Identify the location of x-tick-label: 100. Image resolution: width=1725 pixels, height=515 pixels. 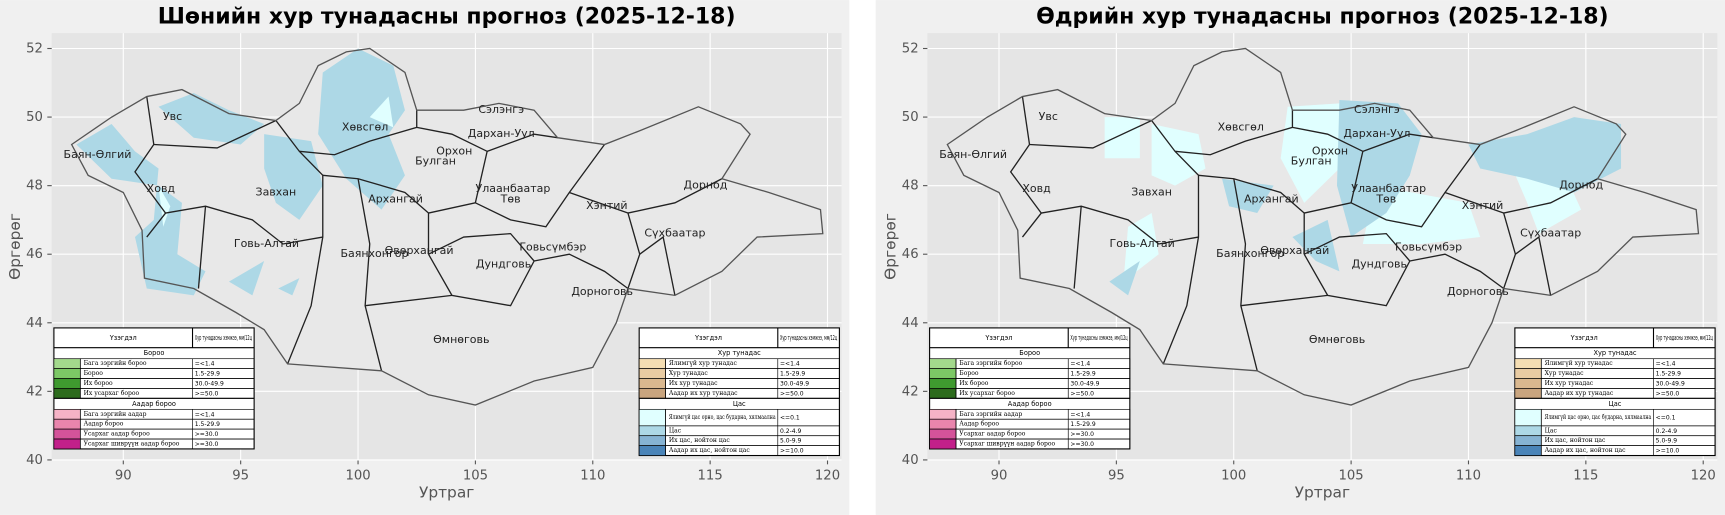
(357, 475).